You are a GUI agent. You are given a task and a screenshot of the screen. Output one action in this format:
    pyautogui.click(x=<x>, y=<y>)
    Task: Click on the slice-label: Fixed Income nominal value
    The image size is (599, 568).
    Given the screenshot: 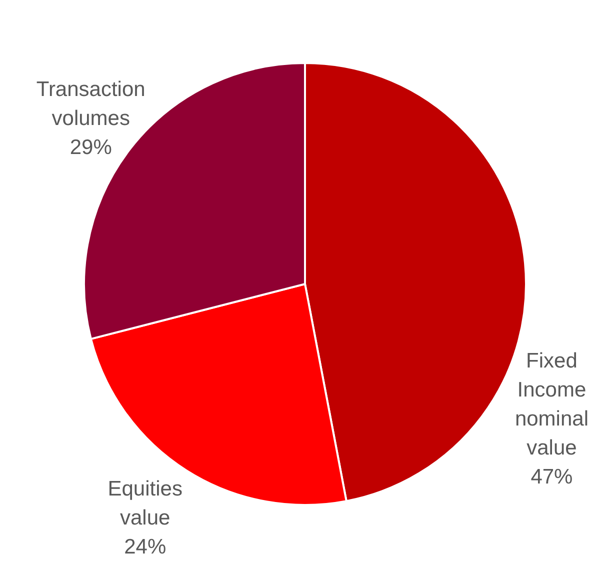 What is the action you would take?
    pyautogui.click(x=551, y=404)
    